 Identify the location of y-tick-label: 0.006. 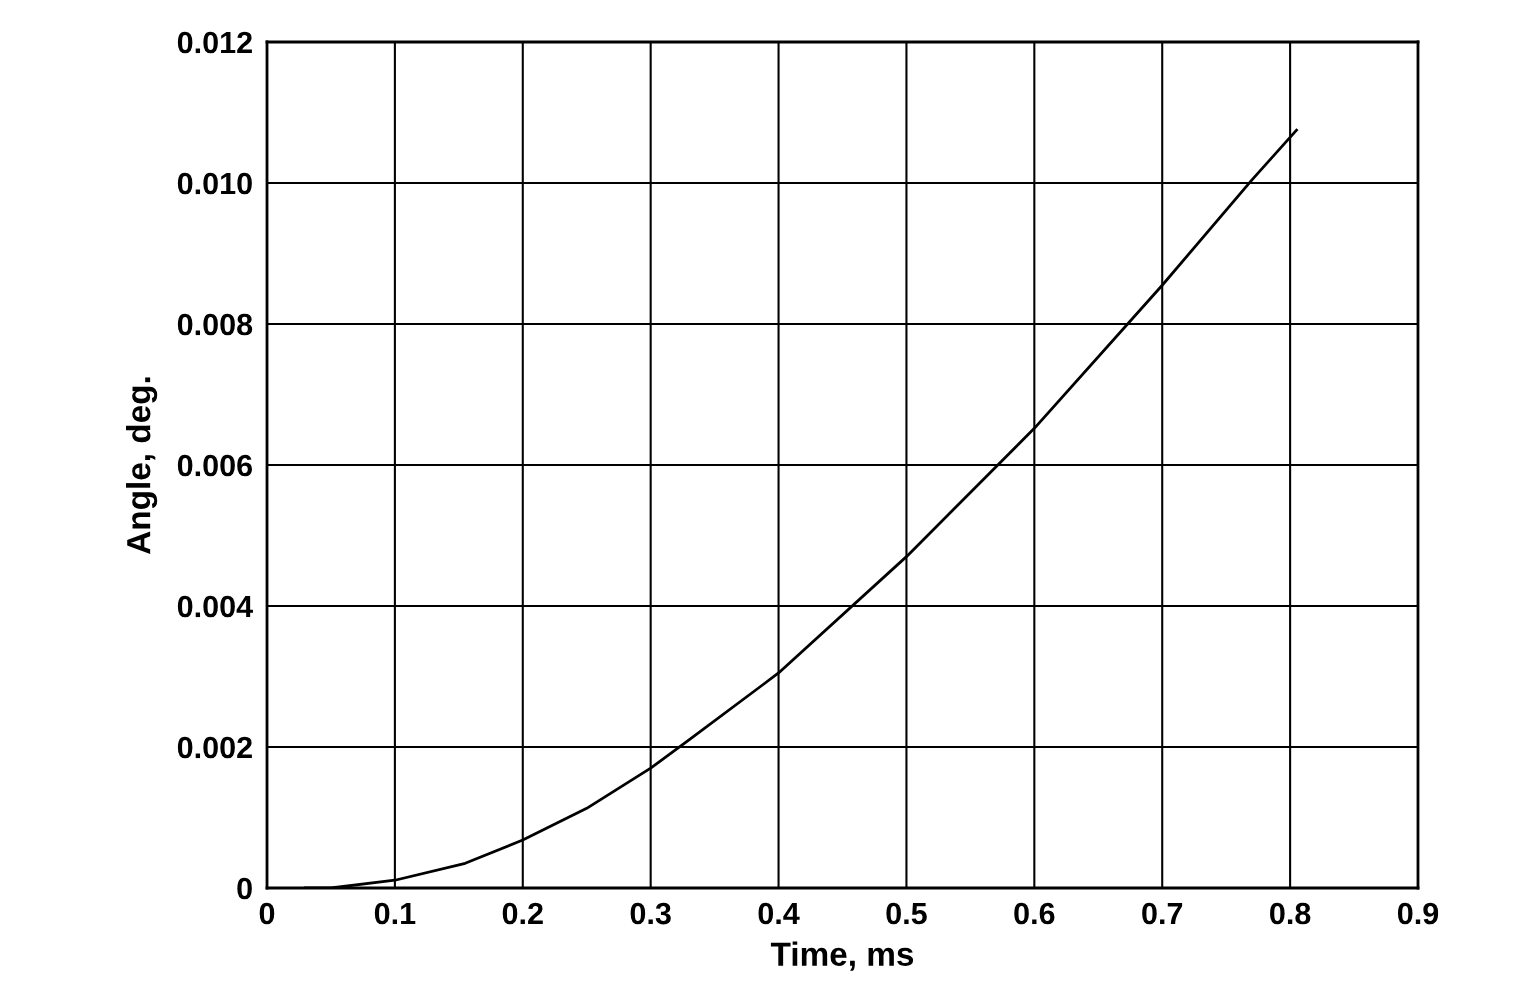
(215, 465).